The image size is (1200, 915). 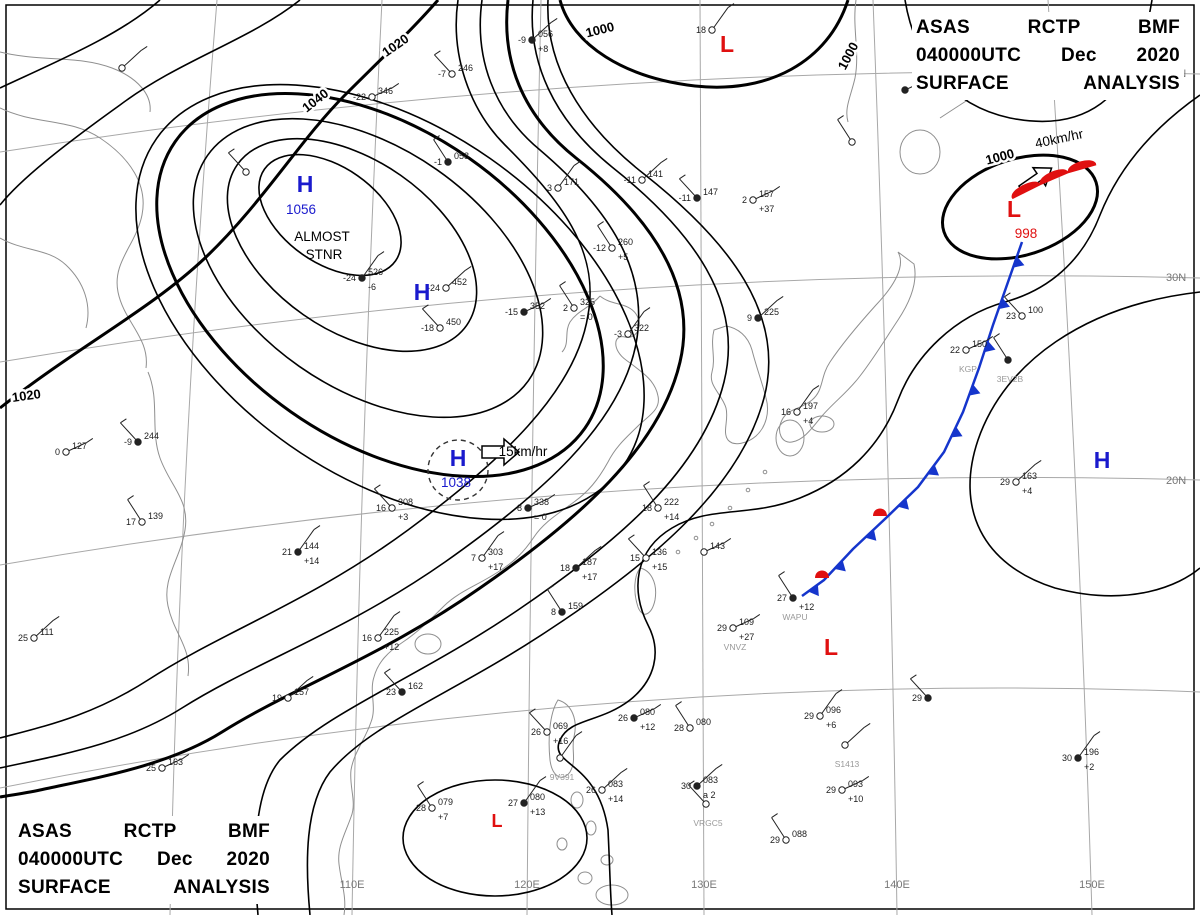 I want to click on station-plot: 23 100, so click(x=1023, y=306).